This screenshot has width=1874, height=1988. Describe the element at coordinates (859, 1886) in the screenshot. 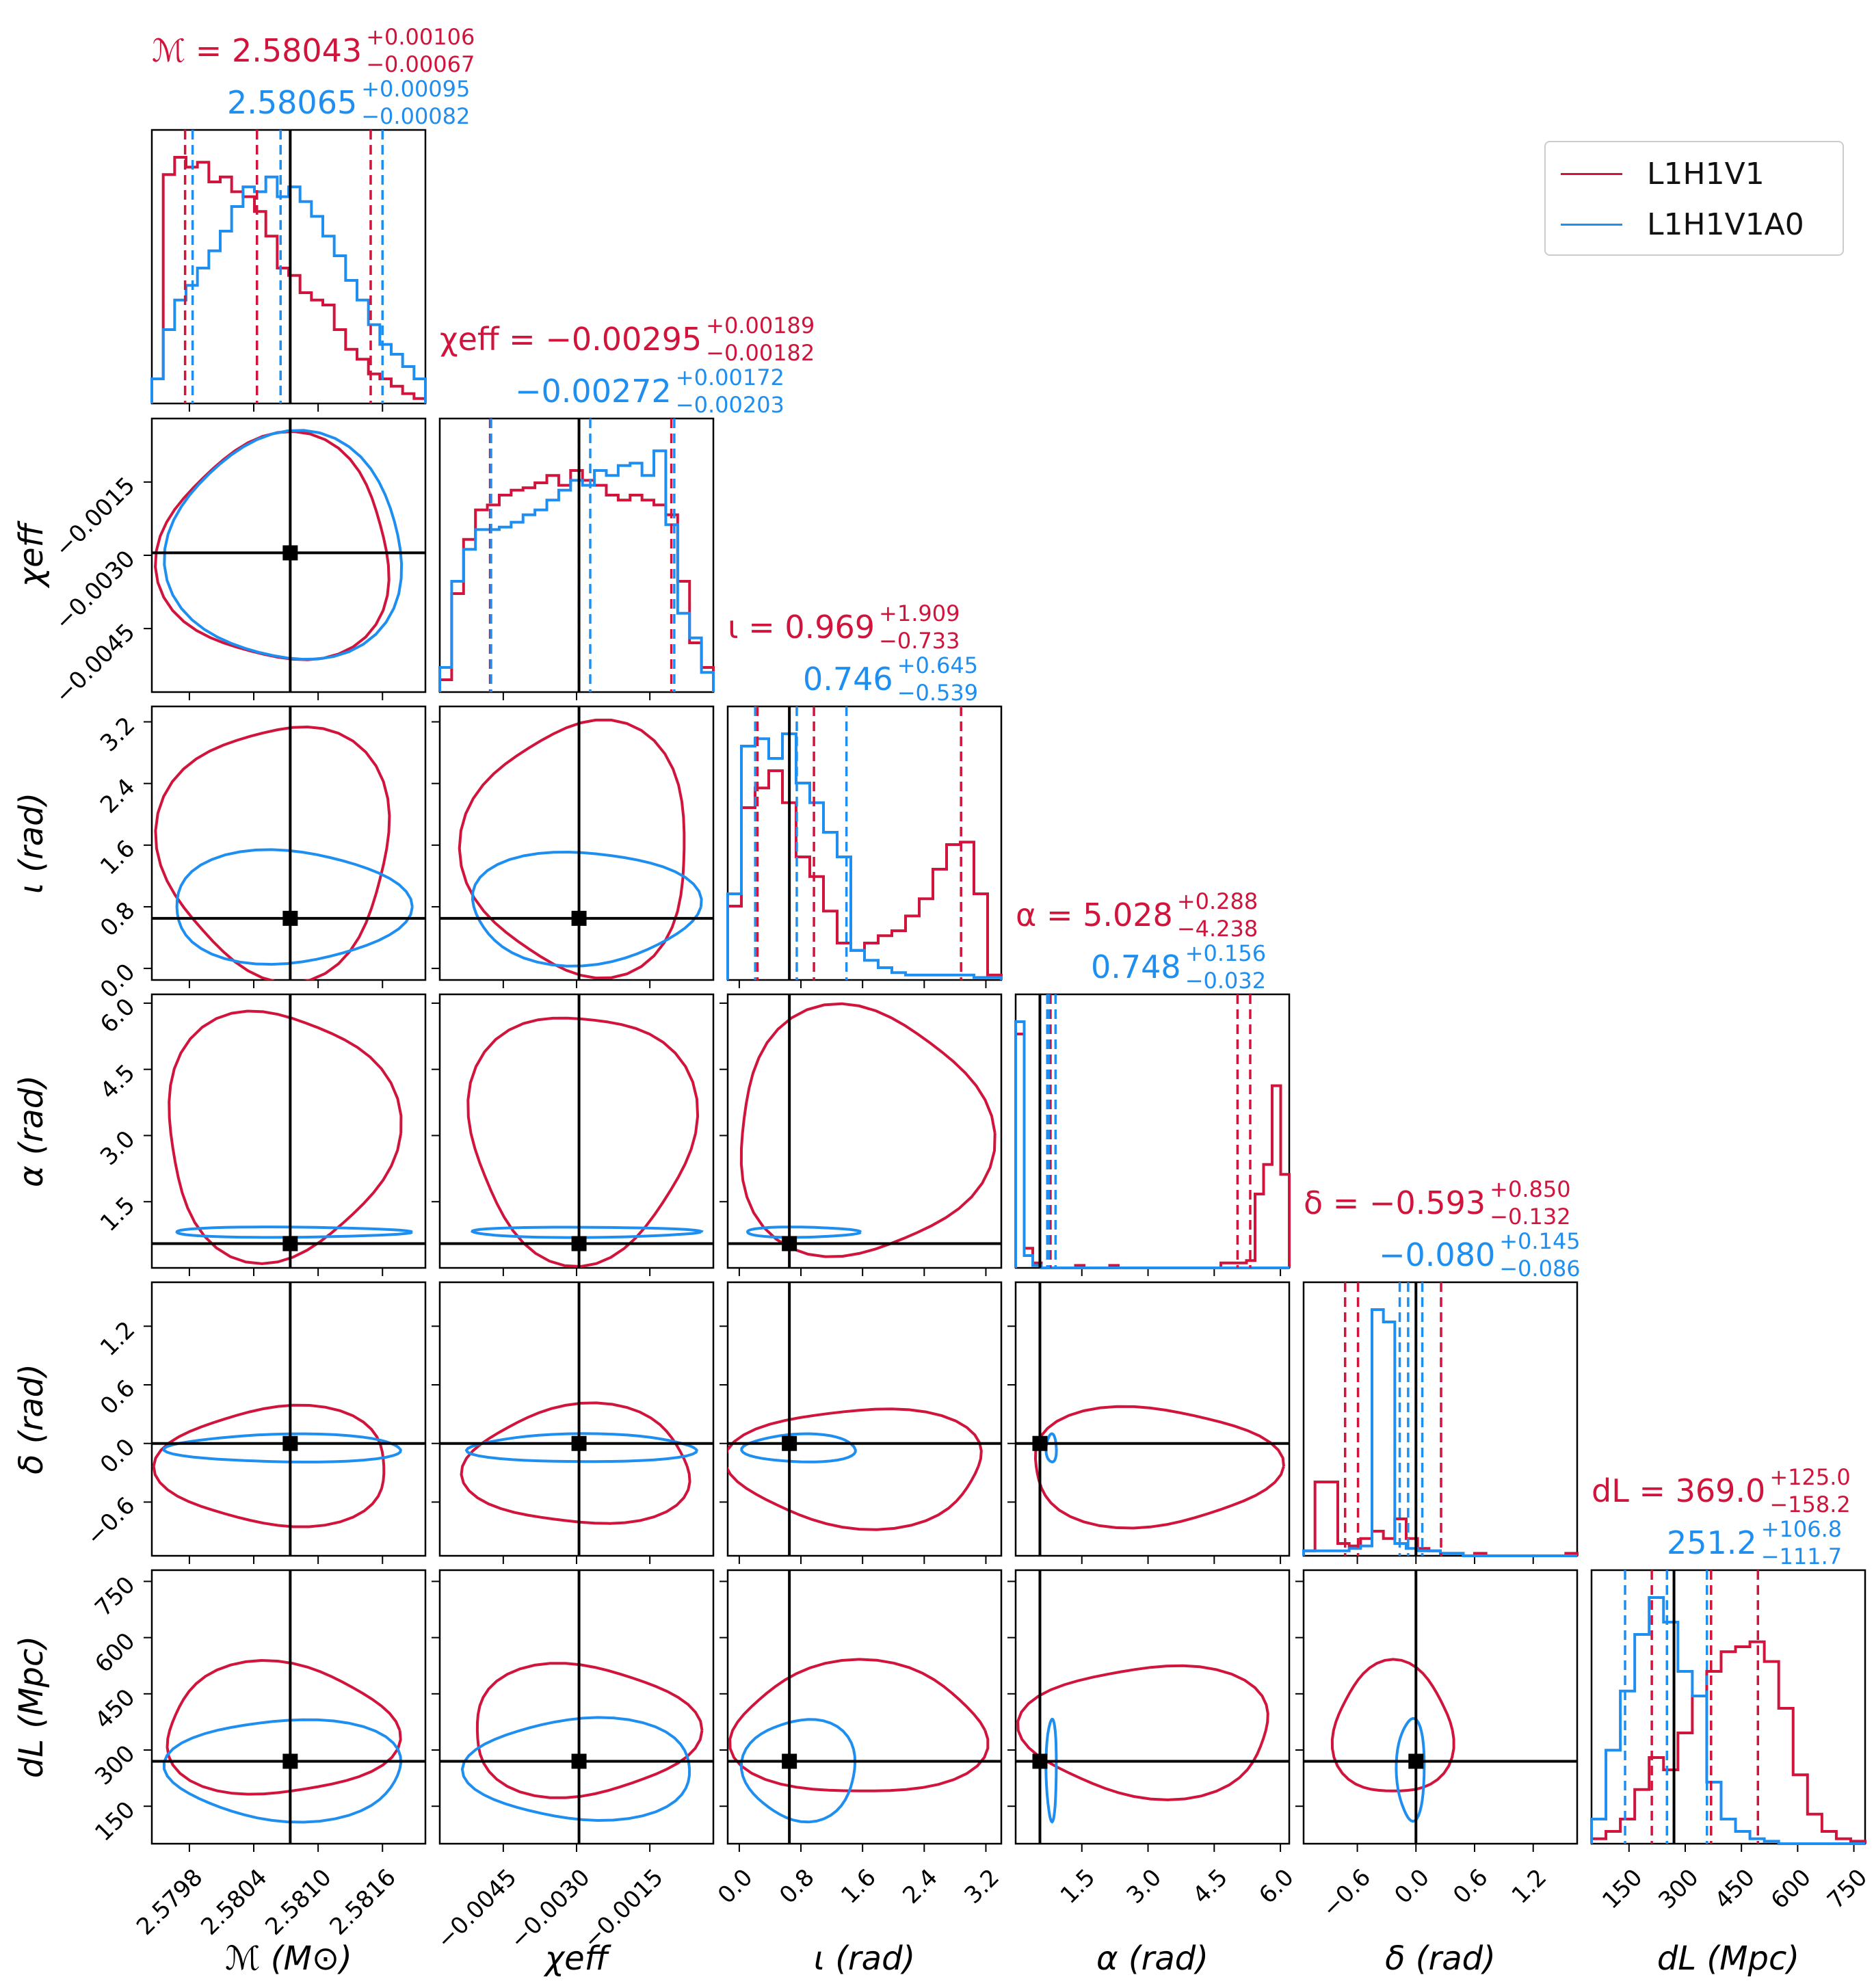

I see `x-tick-label-iota: 1.6` at that location.